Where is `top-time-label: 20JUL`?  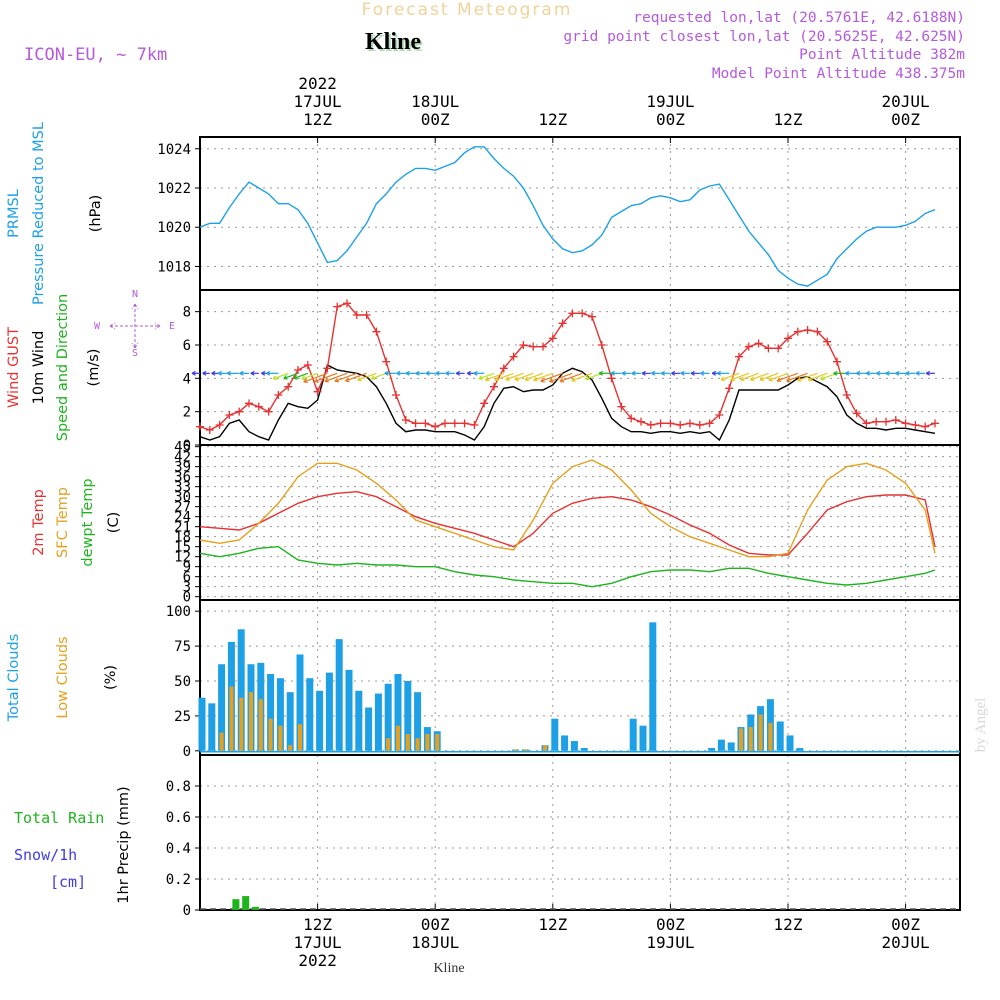
top-time-label: 20JUL is located at coordinates (906, 101).